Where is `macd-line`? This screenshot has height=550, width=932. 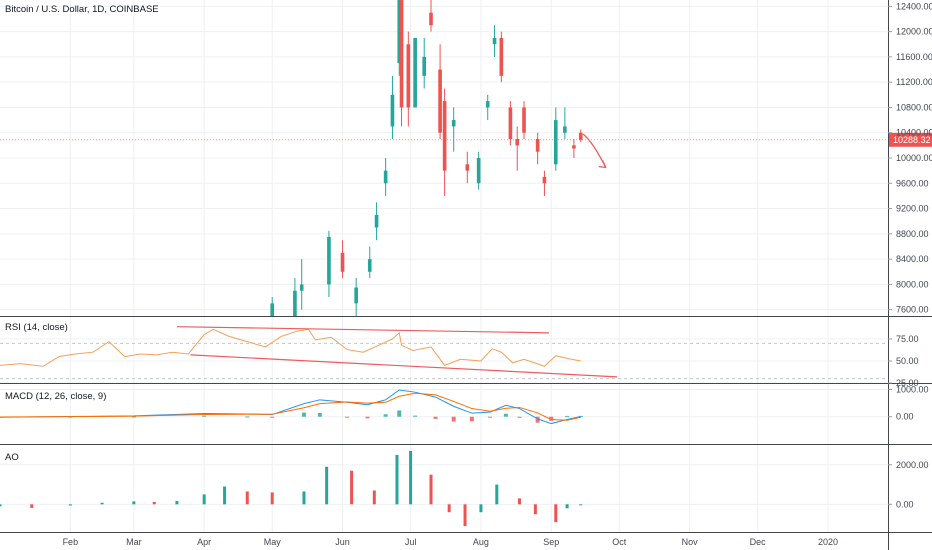
macd-line is located at coordinates (290, 407).